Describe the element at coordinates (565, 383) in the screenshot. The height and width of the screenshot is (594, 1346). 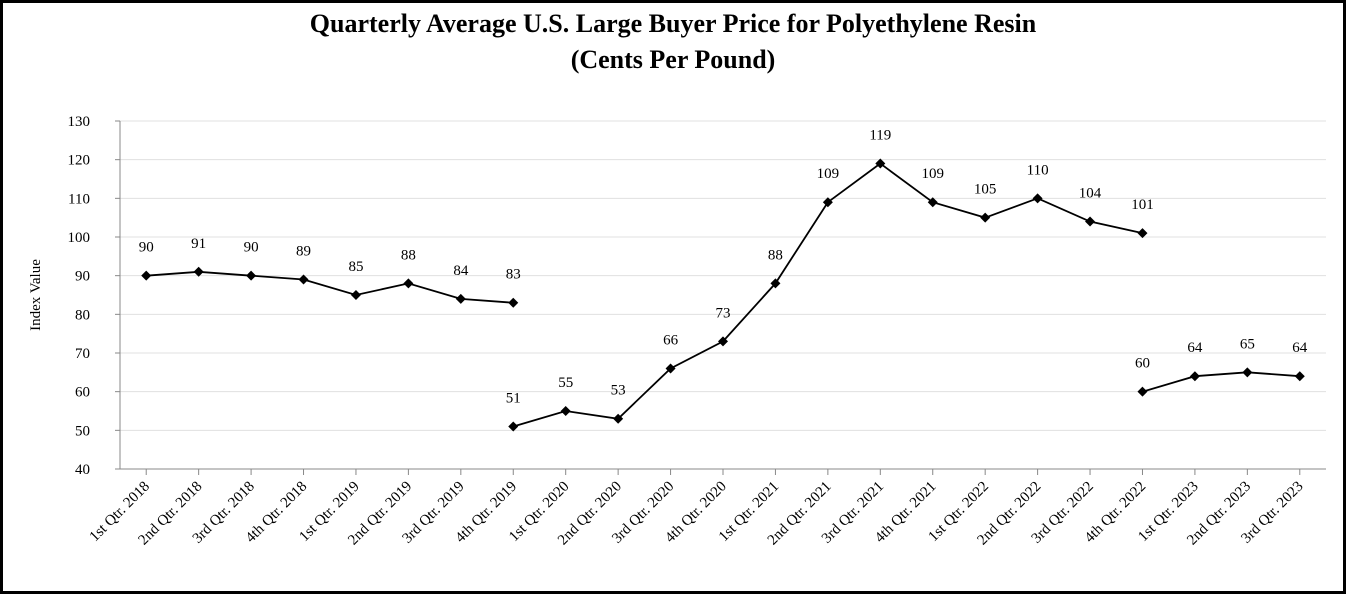
I see `data-label: 55` at that location.